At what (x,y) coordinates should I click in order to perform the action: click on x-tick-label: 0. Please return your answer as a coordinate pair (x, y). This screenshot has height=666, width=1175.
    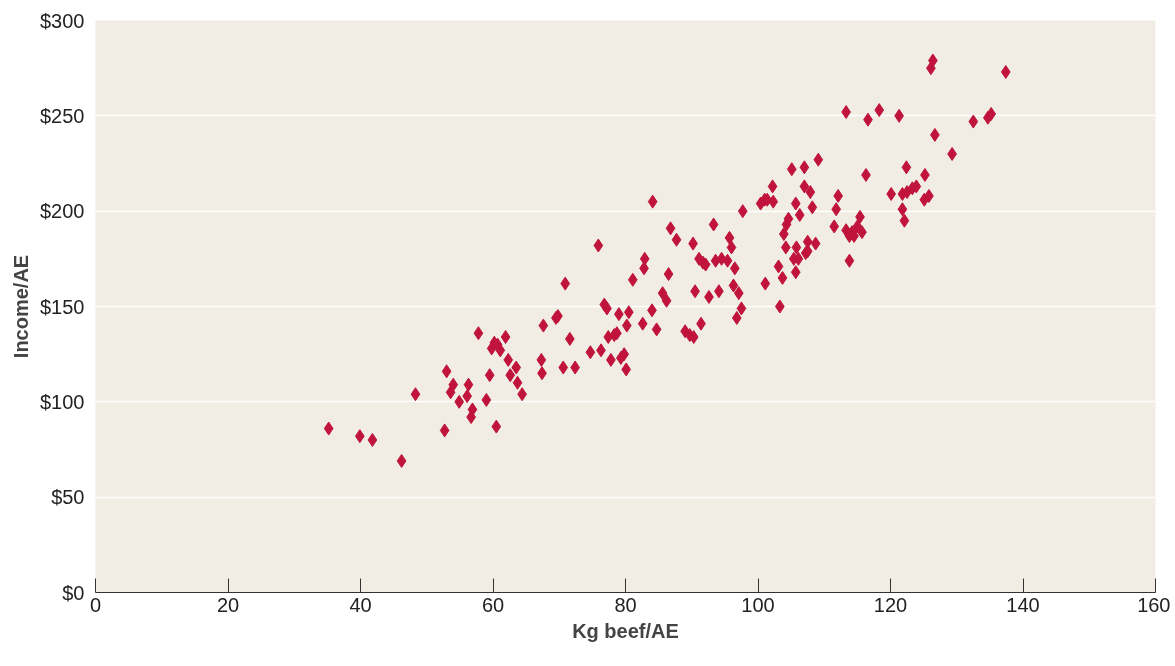
    Looking at the image, I should click on (95, 604).